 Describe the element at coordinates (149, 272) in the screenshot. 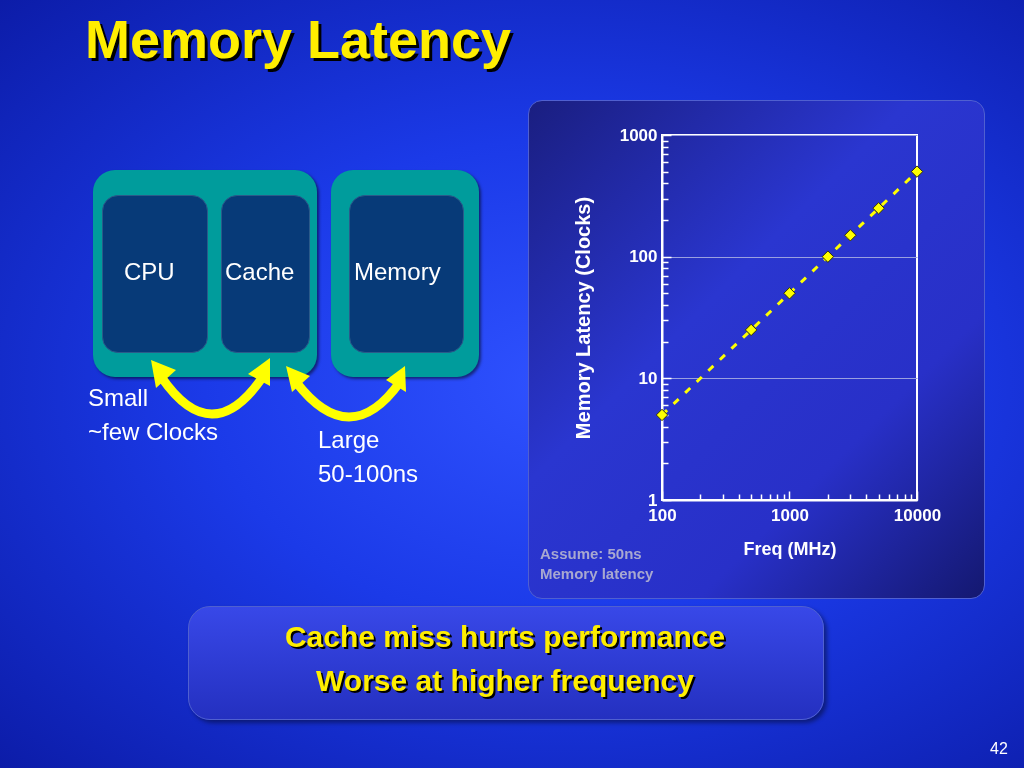

I see `text: CPU` at that location.